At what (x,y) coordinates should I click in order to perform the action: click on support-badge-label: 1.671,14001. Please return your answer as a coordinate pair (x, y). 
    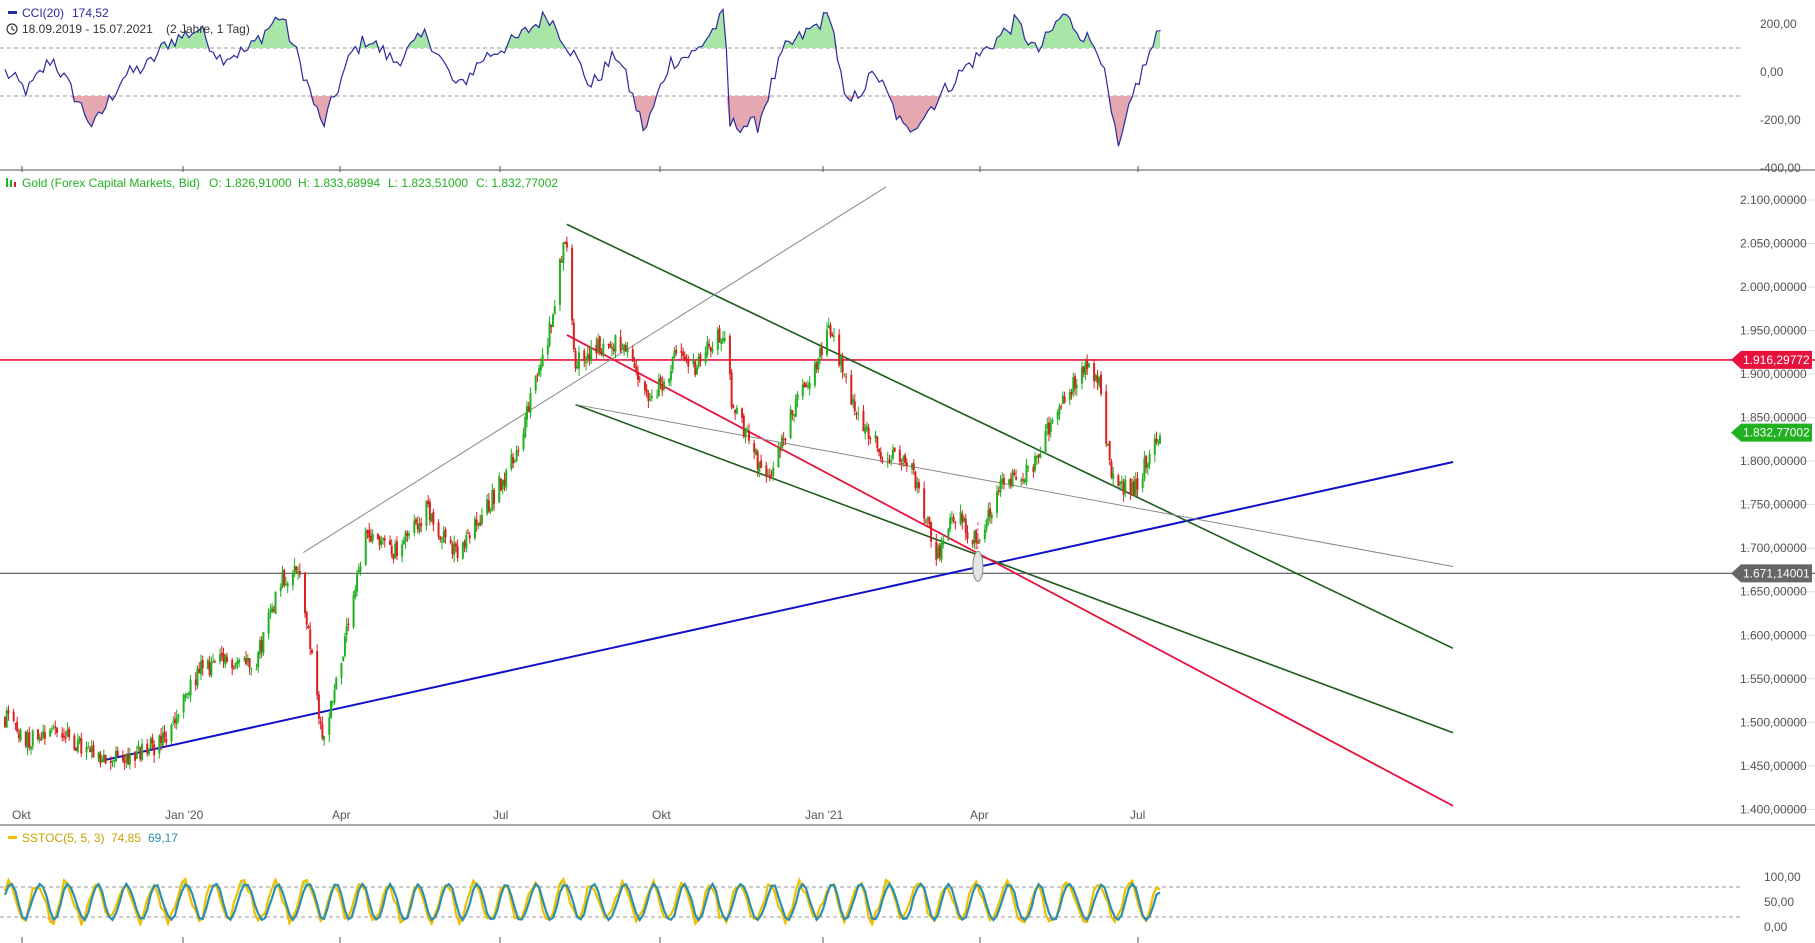
    Looking at the image, I should click on (1776, 573).